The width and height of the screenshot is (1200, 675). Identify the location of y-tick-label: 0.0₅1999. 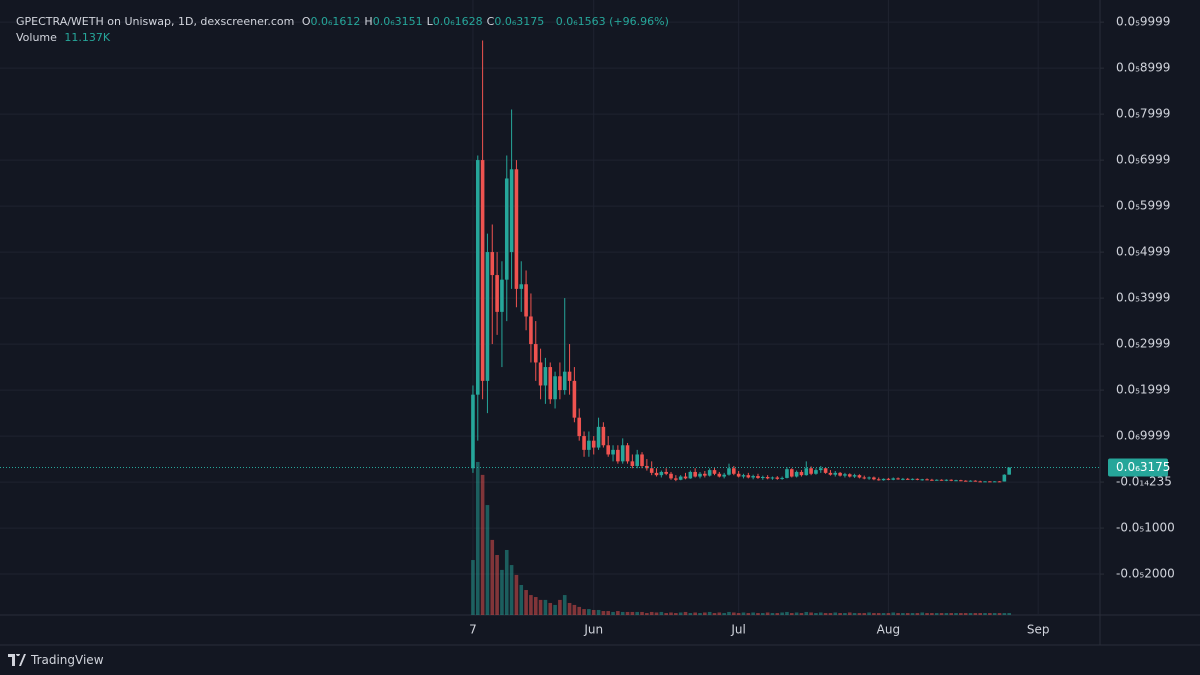
(1143, 390).